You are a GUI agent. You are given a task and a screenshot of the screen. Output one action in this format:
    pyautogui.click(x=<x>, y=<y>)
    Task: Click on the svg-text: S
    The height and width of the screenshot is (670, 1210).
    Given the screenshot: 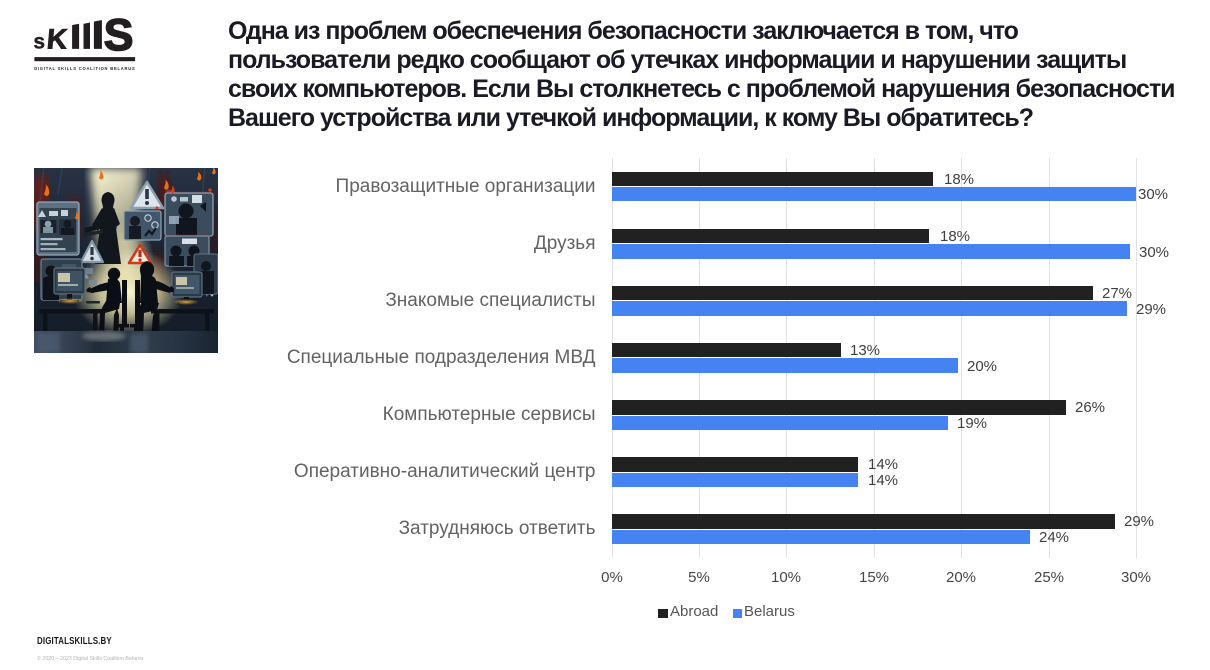 What is the action you would take?
    pyautogui.click(x=119, y=38)
    